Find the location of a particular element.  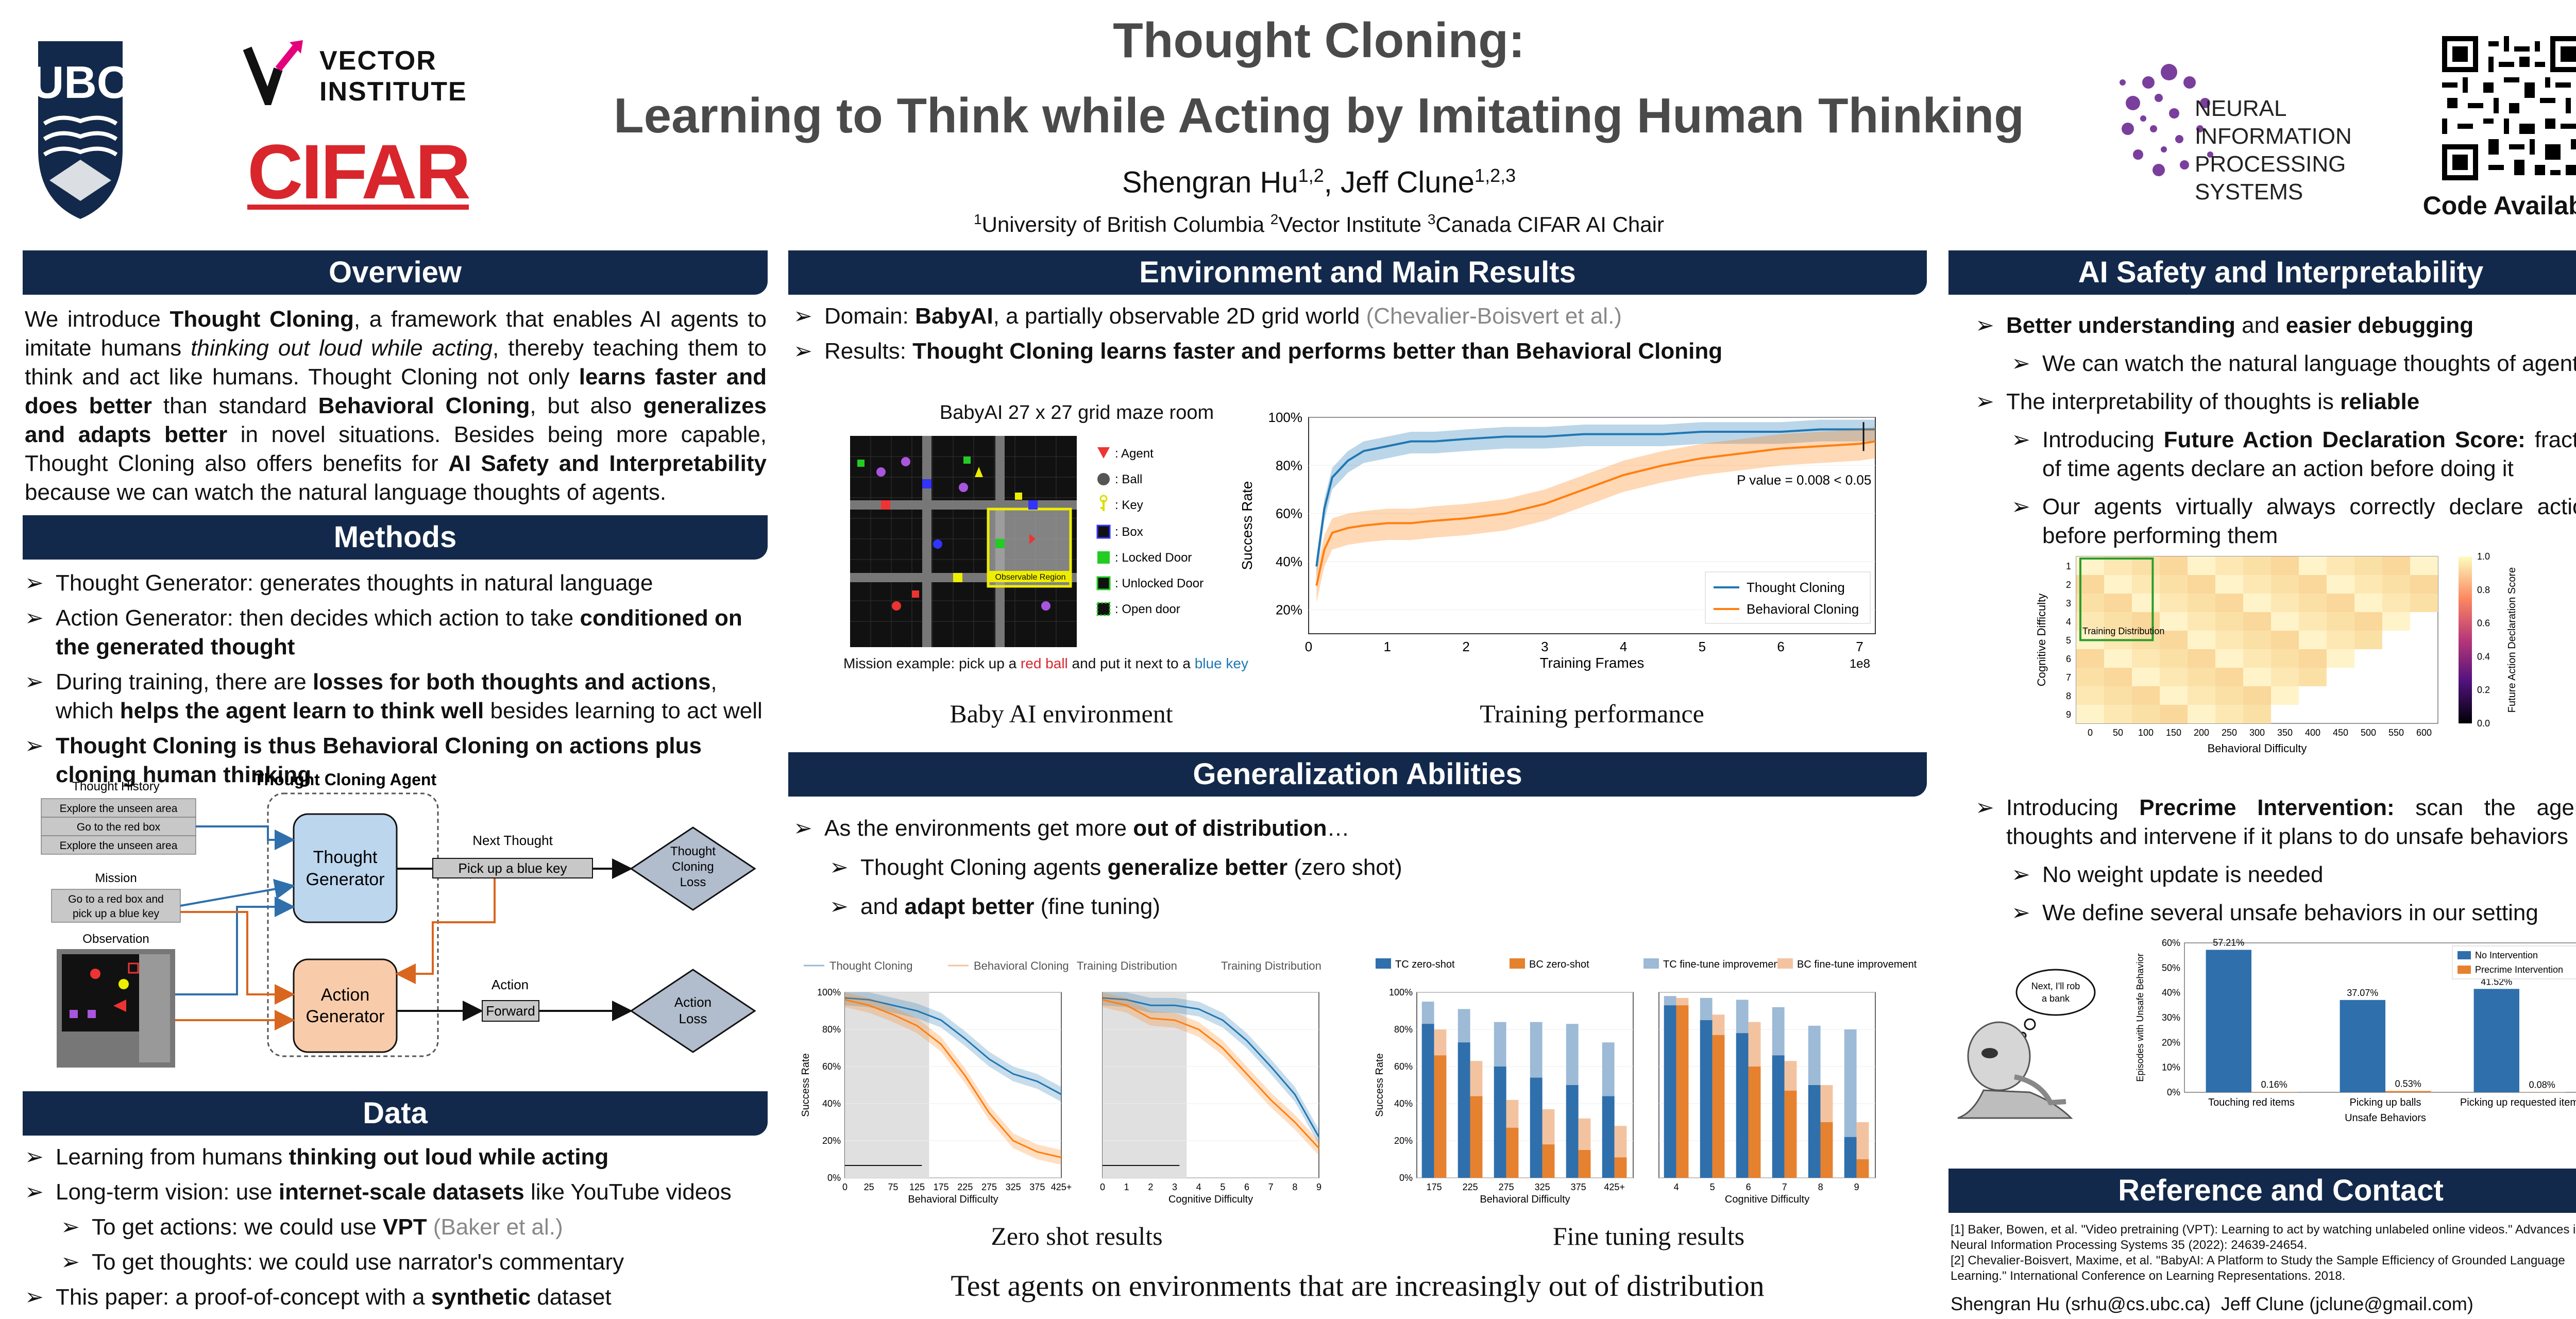

x-axis-label: Behavioral Difficulty is located at coordinates (2257, 748).